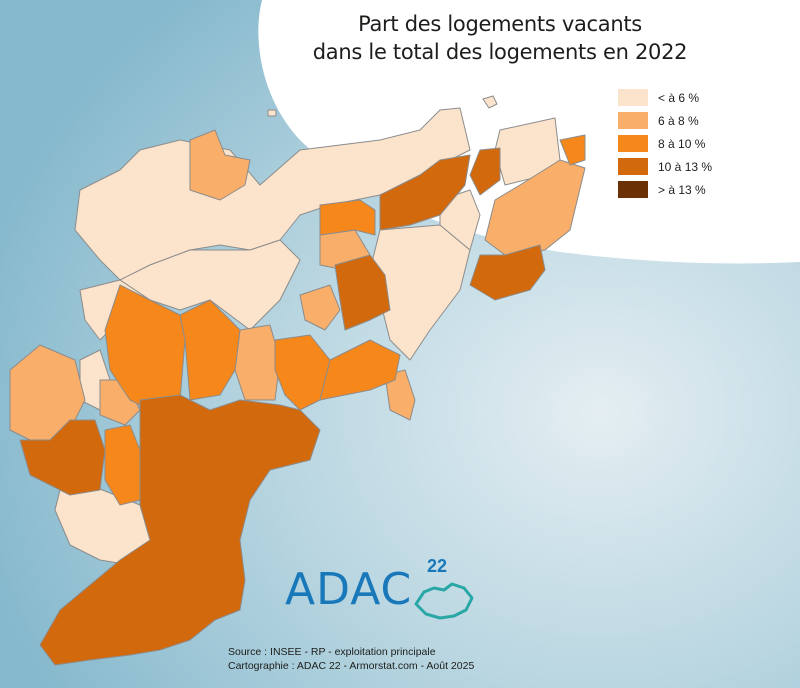 The height and width of the screenshot is (688, 800). I want to click on adac-logo: ADAC 22, so click(385, 591).